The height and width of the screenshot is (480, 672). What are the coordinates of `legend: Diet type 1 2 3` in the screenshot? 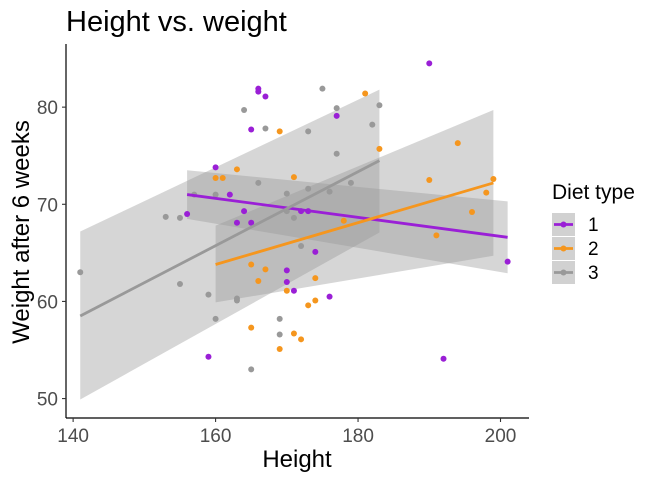 It's located at (593, 232).